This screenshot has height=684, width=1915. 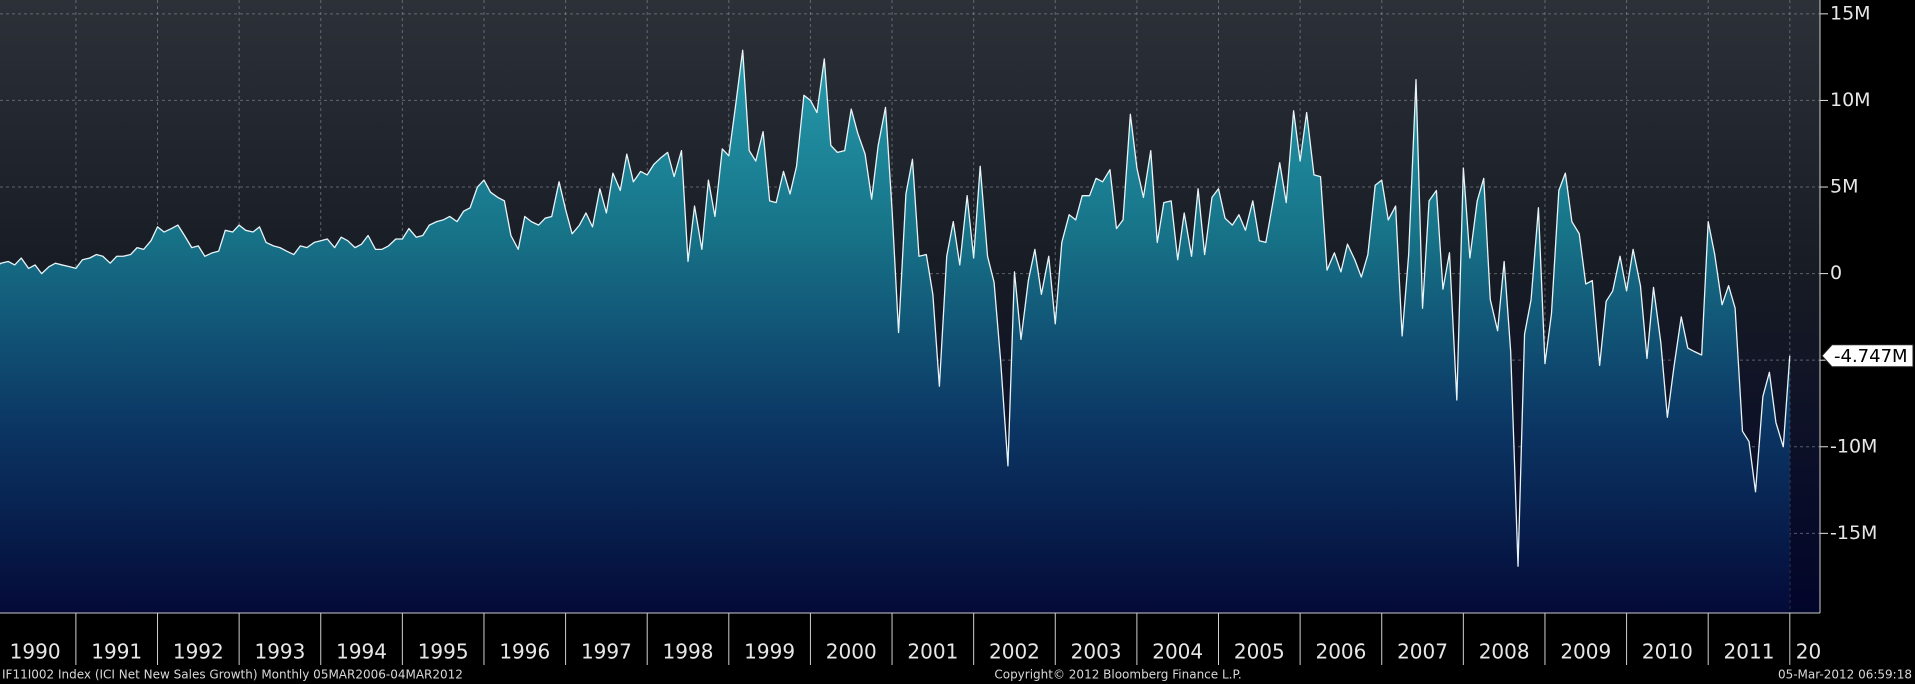 What do you see at coordinates (1749, 652) in the screenshot?
I see `x-tick-label: 2011` at bounding box center [1749, 652].